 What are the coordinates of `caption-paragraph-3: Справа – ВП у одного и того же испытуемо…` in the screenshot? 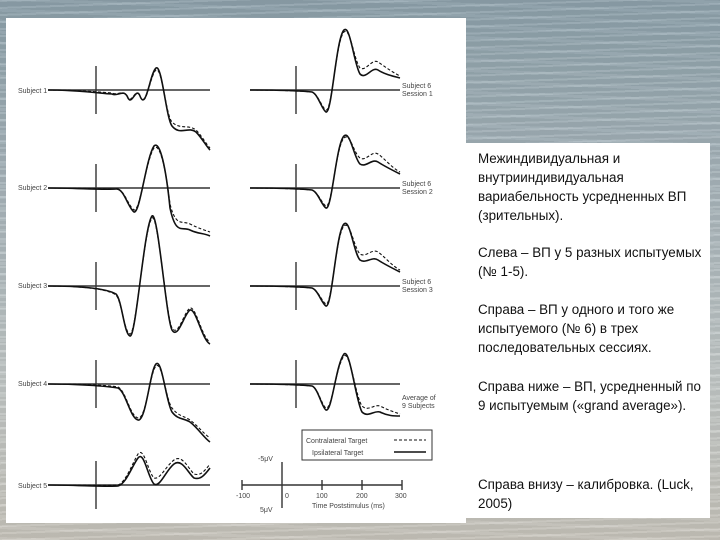 It's located at (576, 328).